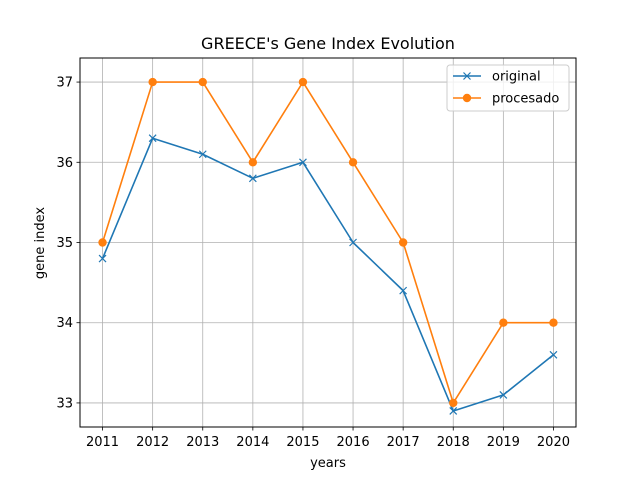 This screenshot has height=480, width=640. What do you see at coordinates (353, 442) in the screenshot?
I see `x-tick-label: 2016` at bounding box center [353, 442].